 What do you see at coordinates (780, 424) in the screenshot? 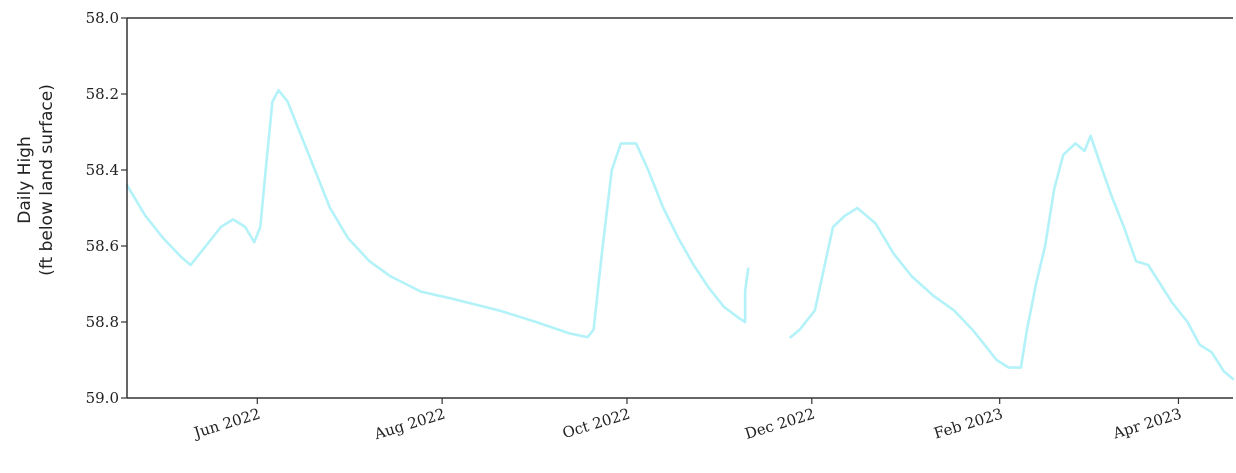
I see `x-tick-label: Dec 2022` at bounding box center [780, 424].